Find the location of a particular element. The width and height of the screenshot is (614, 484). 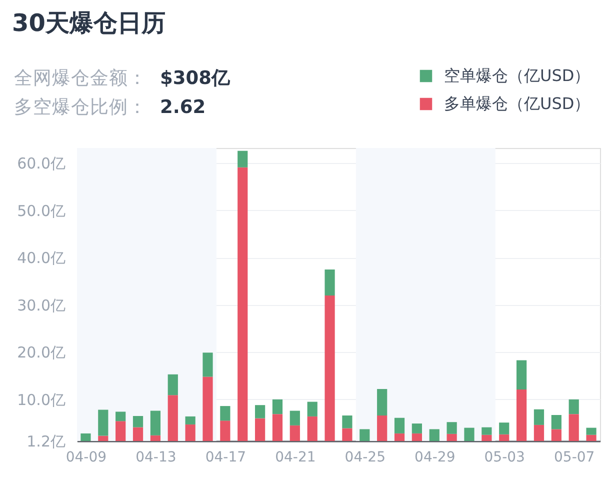

y-tick-label: 50.0亿 is located at coordinates (41, 211).